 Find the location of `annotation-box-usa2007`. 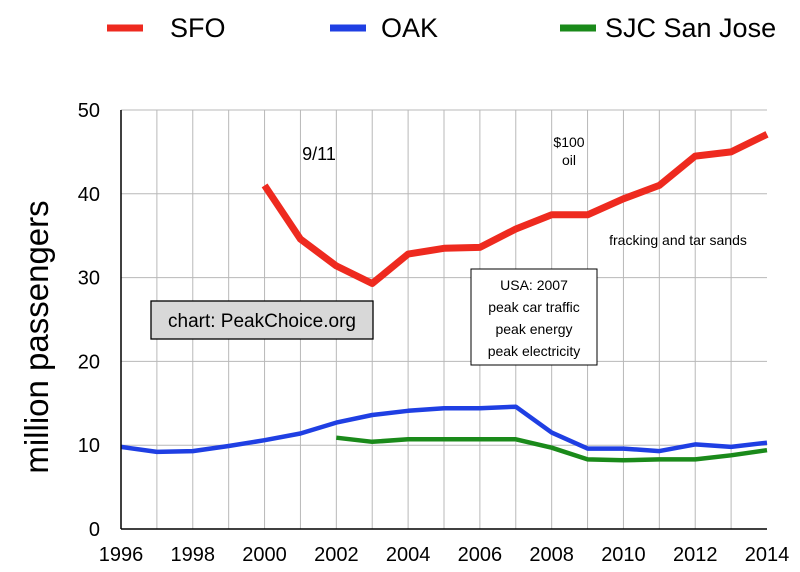

annotation-box-usa2007 is located at coordinates (534, 317).